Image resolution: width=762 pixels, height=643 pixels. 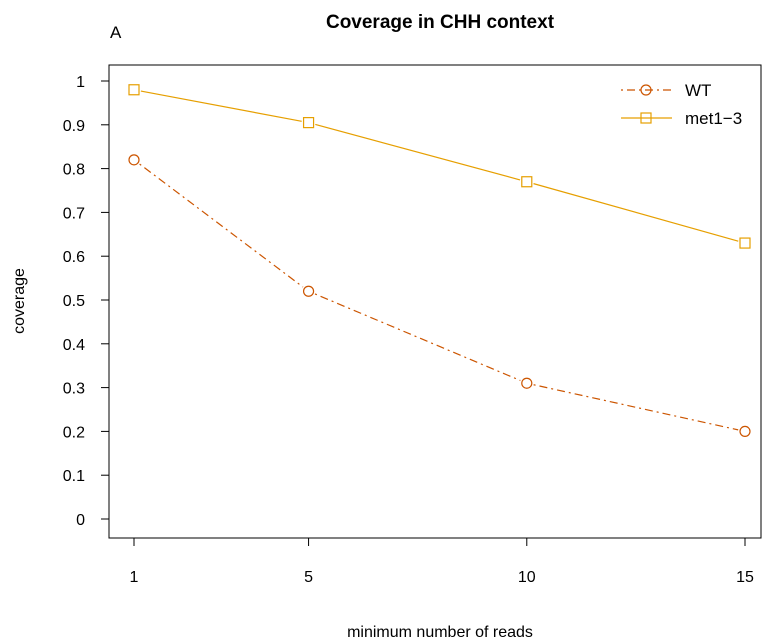 What do you see at coordinates (134, 577) in the screenshot?
I see `x-tick-label: 1` at bounding box center [134, 577].